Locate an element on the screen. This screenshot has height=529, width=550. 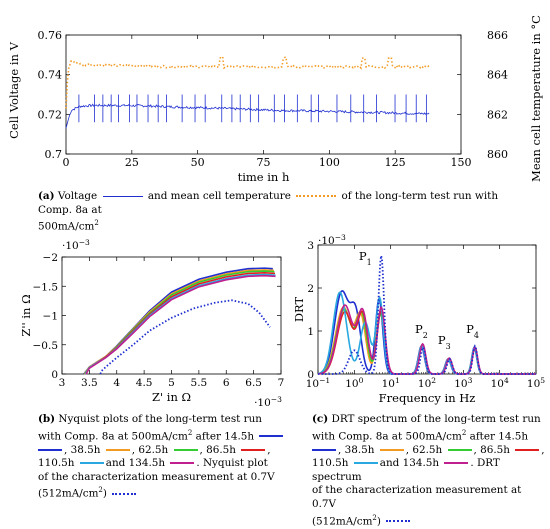
chart-b-ytick-label: −1.5 is located at coordinates (46, 287).